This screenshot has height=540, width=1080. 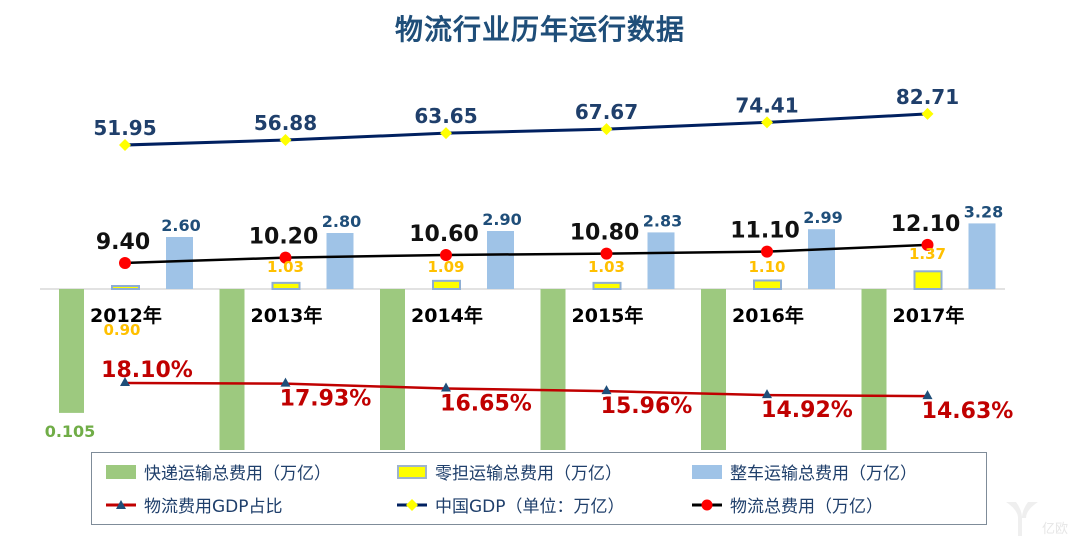 I want to click on category-label: 2012年, so click(x=126, y=315).